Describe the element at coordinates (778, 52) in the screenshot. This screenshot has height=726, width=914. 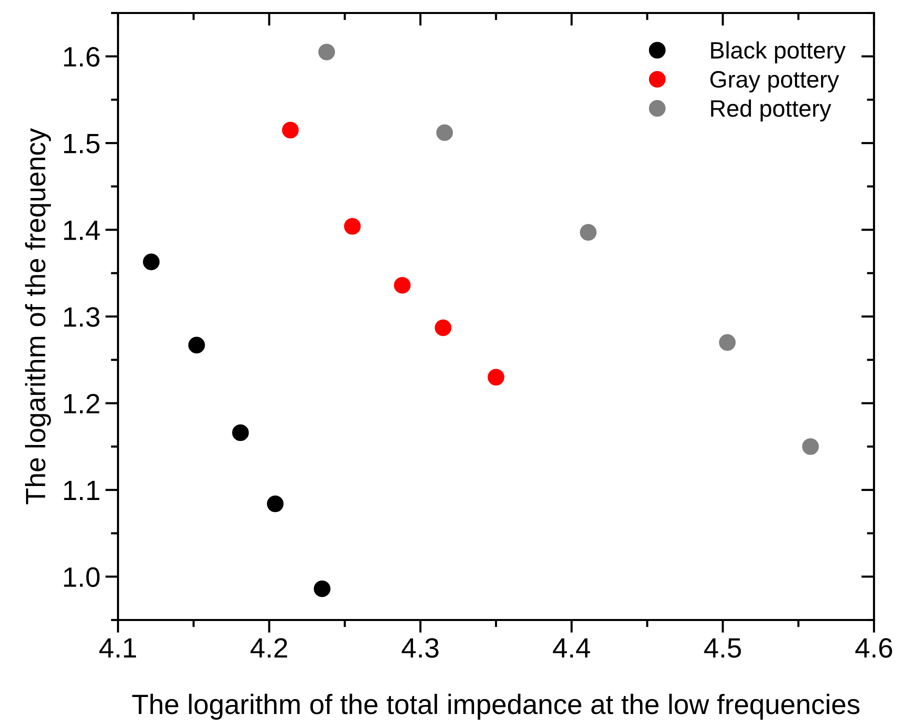
I see `legend-label: Black pottery` at that location.